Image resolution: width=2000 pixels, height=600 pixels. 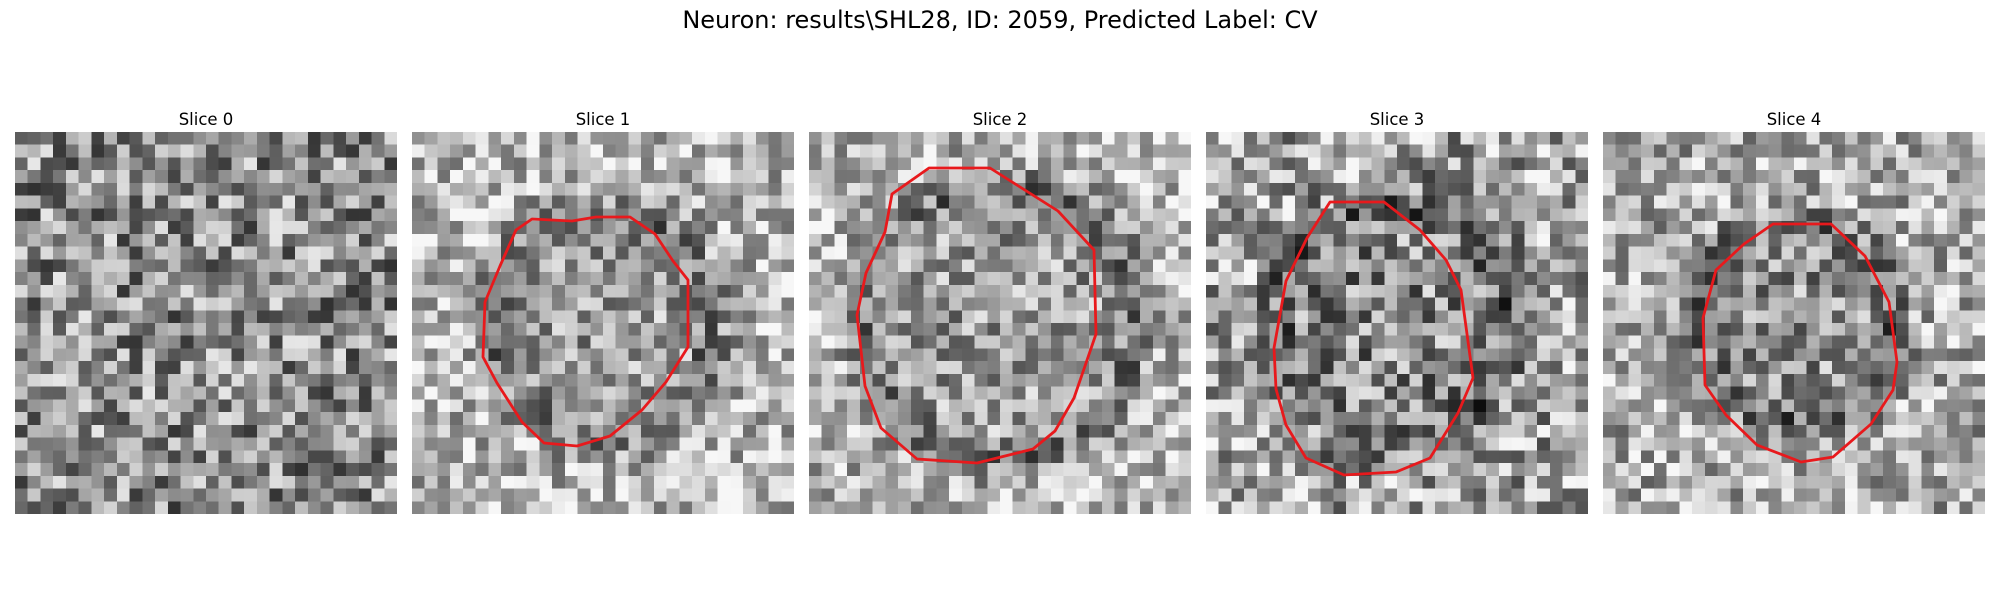 I want to click on slice-panel-2: Slice 2, so click(x=1000, y=311).